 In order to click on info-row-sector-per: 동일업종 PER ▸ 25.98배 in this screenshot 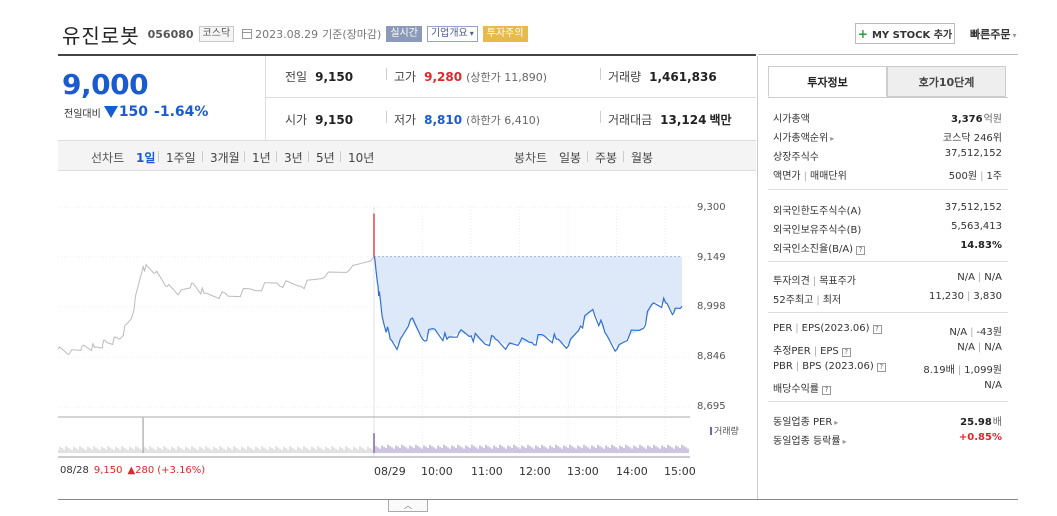, I will do `click(887, 420)`.